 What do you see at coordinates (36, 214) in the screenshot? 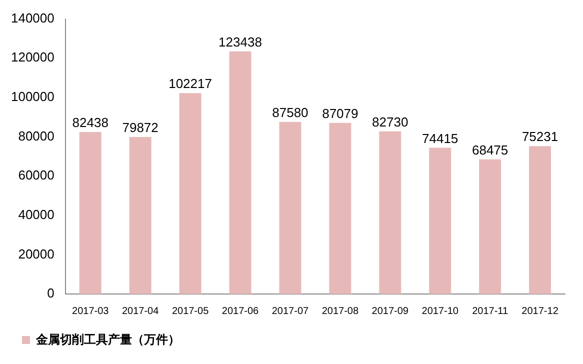
I see `y-tick-label: 40000` at bounding box center [36, 214].